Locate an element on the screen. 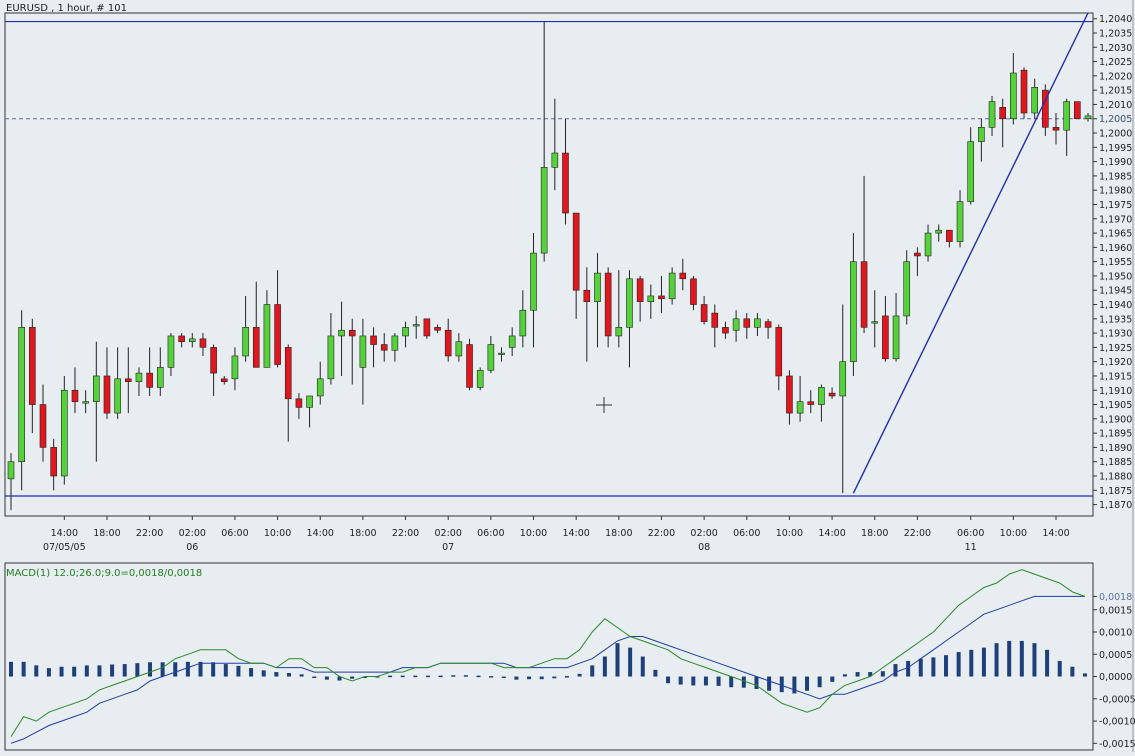 The height and width of the screenshot is (756, 1135). y-tick-label: 1,1995 is located at coordinates (1115, 148).